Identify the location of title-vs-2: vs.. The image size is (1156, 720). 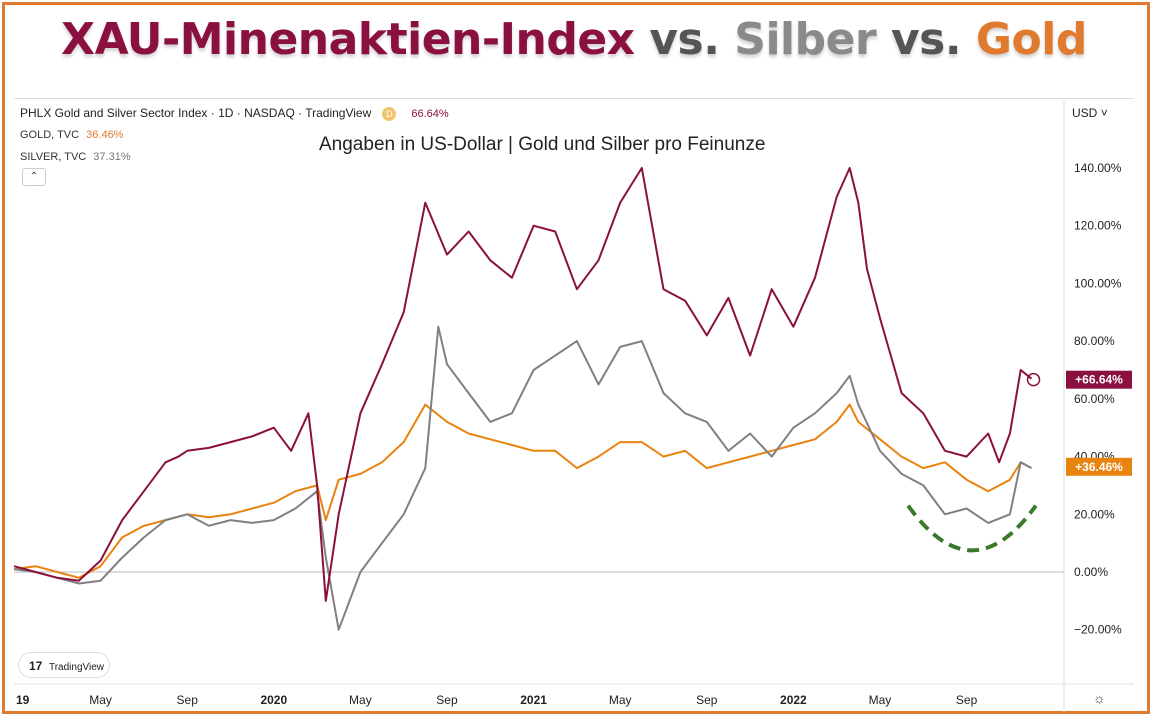
(926, 39).